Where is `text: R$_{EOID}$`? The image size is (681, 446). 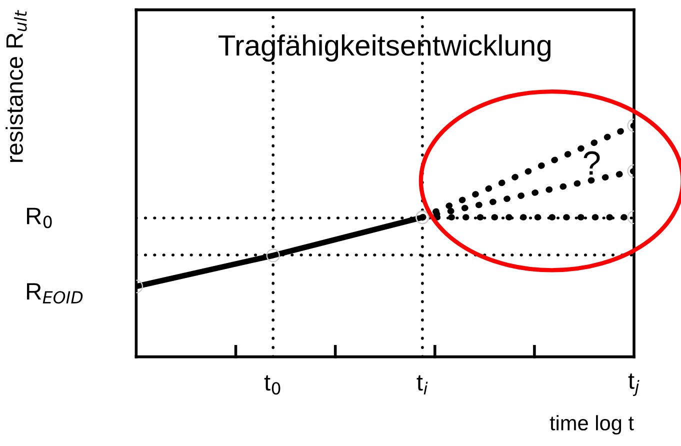
text: R$_{EOID}$ is located at coordinates (55, 293).